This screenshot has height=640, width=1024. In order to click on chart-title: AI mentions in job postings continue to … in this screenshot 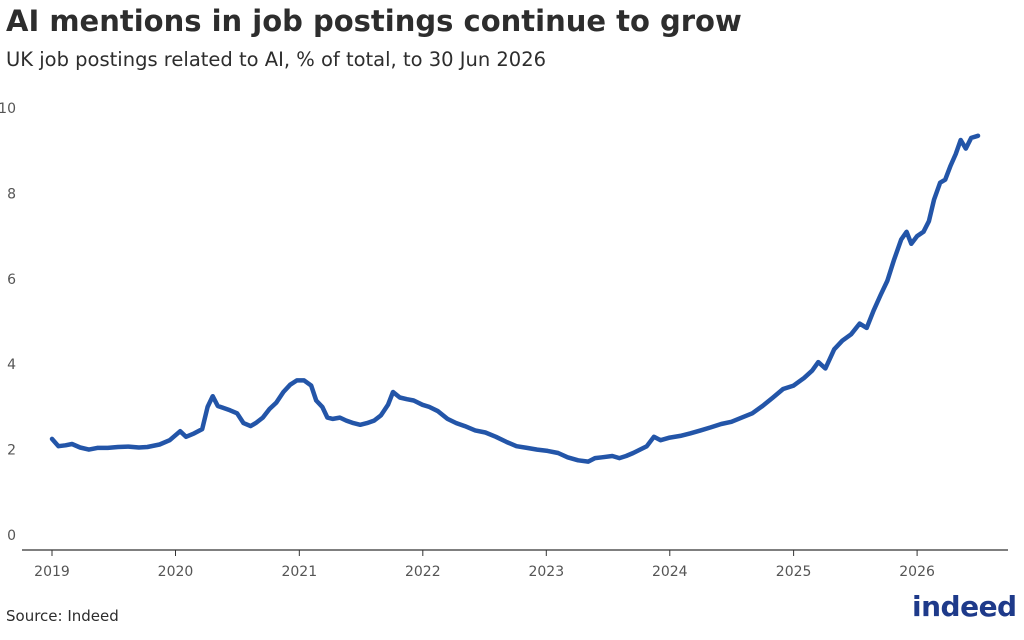, I will do `click(374, 21)`.